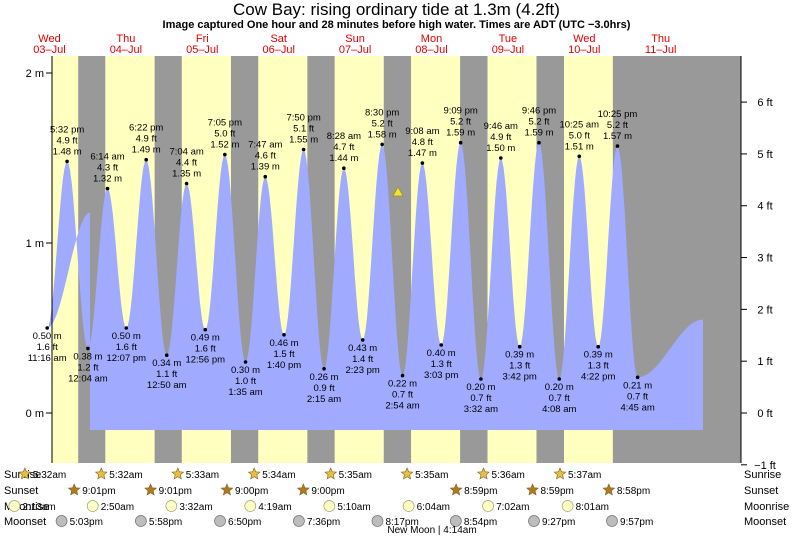  I want to click on left-tick-label: 1 m, so click(35, 244).